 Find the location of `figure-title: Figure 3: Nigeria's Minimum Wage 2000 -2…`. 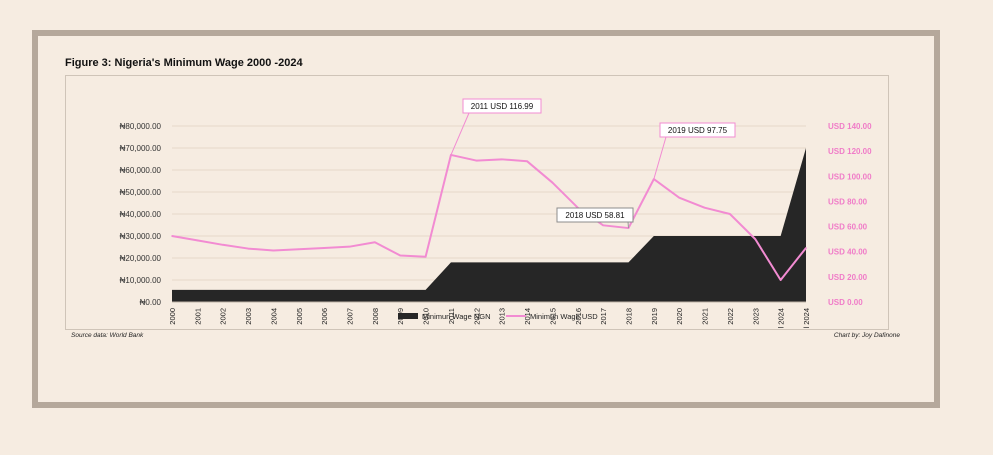

figure-title: Figure 3: Nigeria's Minimum Wage 2000 -2… is located at coordinates (184, 63).